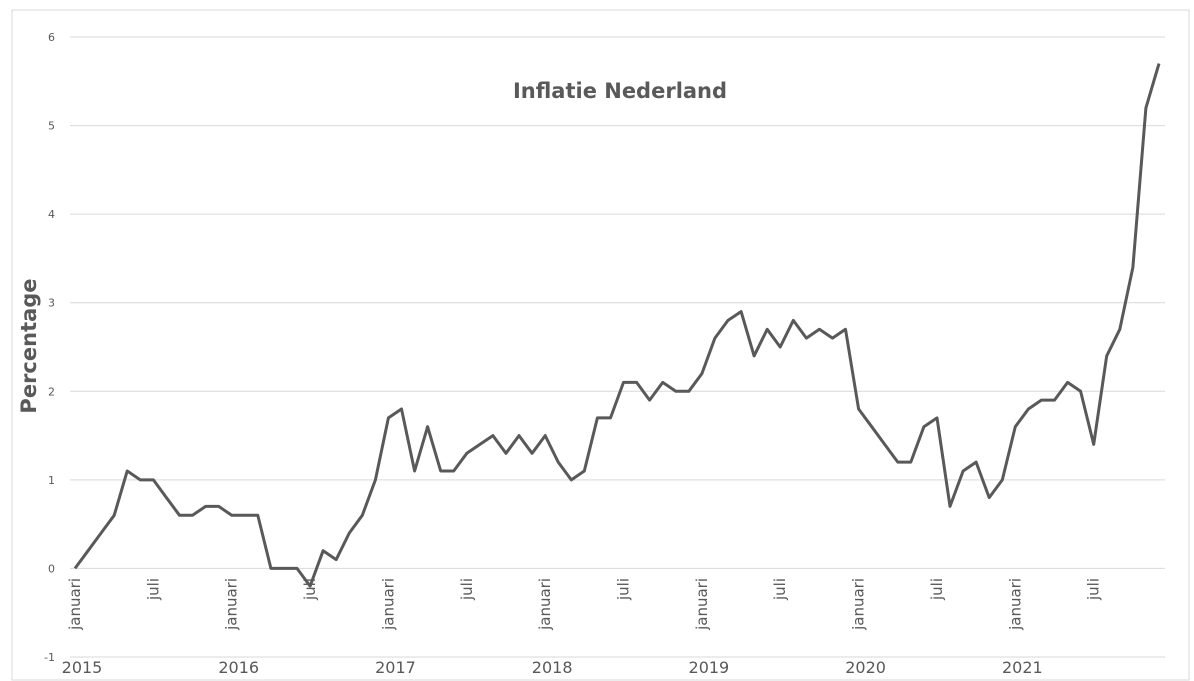  I want to click on y-tick-label: 0, so click(51, 568).